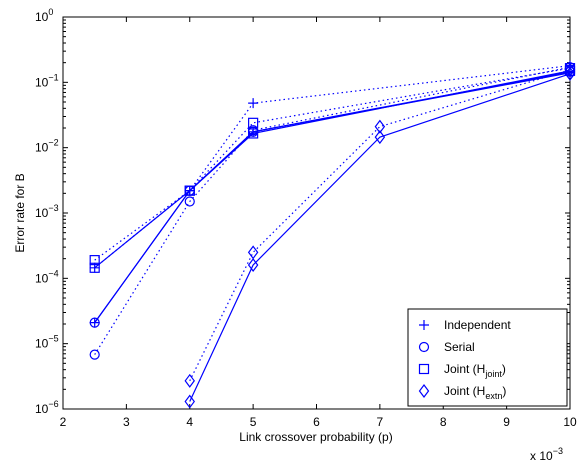 The width and height of the screenshot is (581, 464). What do you see at coordinates (47, 342) in the screenshot?
I see `y-tick-label: 10⁻⁵` at bounding box center [47, 342].